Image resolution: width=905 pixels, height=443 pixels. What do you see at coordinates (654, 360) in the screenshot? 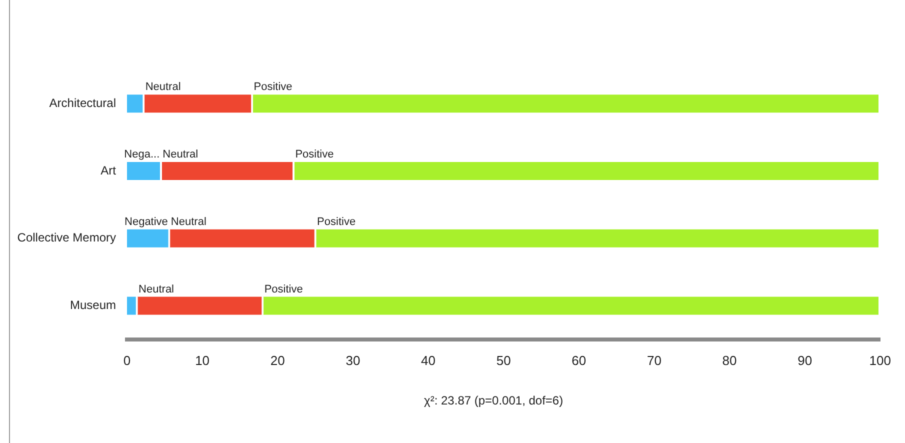
I see `x-tick-label: 70` at bounding box center [654, 360].